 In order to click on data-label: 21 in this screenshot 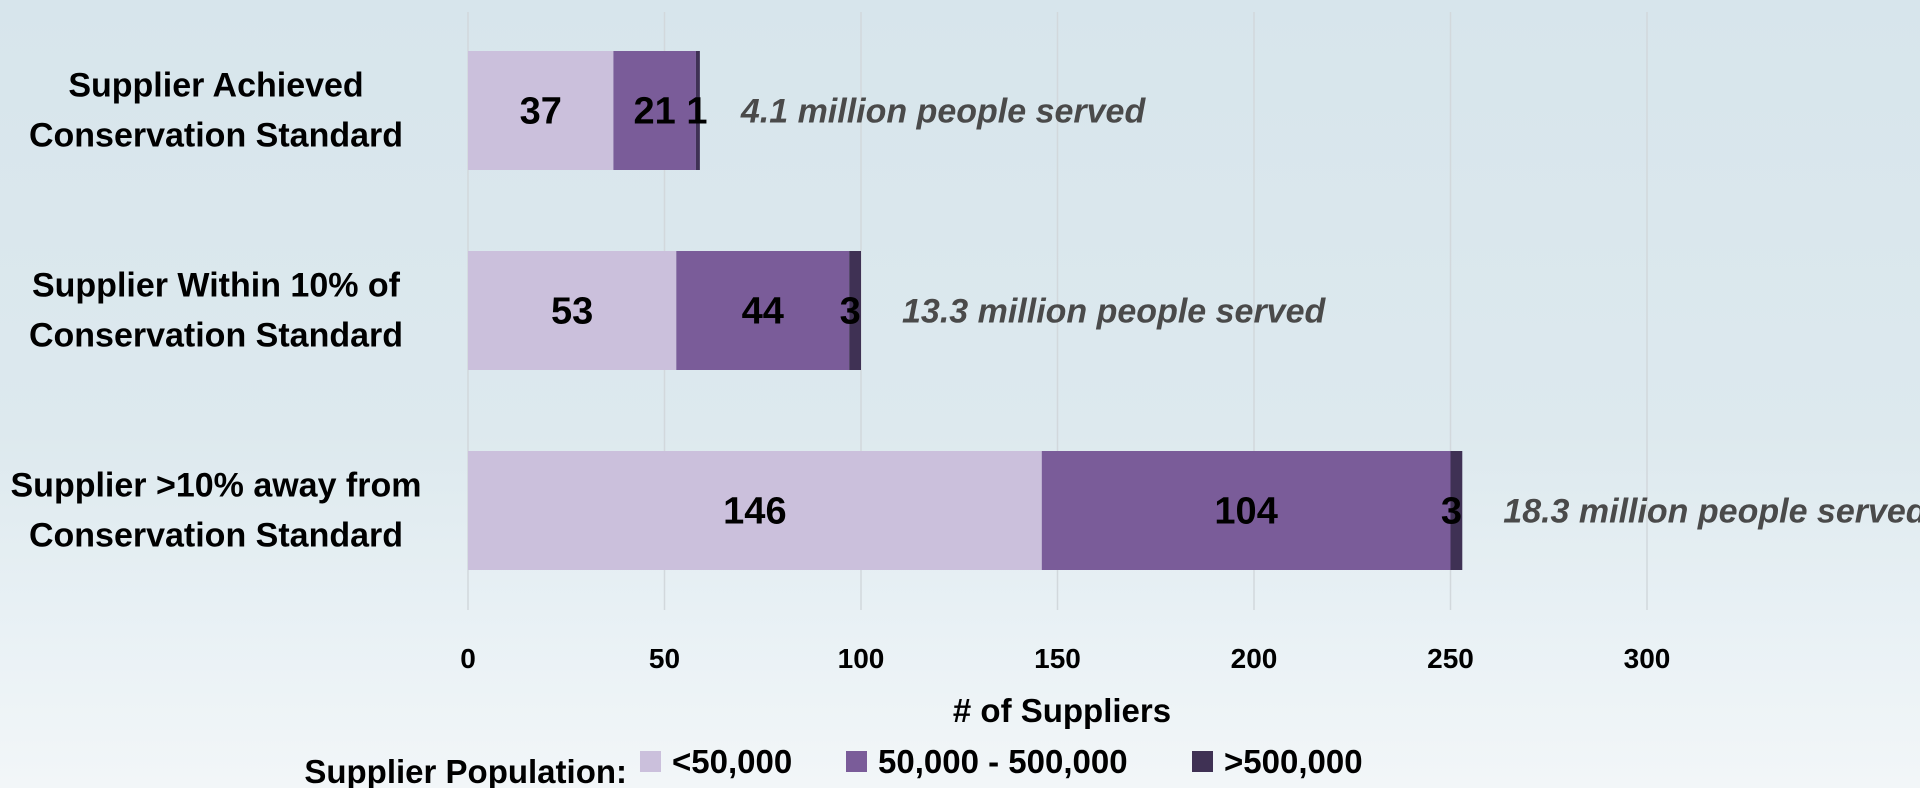, I will do `click(655, 112)`.